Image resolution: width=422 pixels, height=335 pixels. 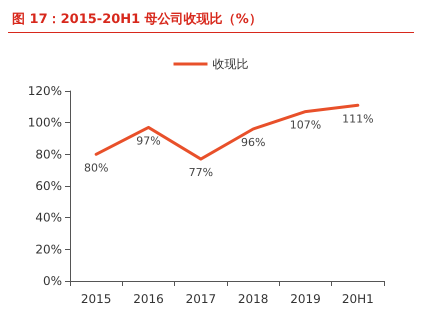 What do you see at coordinates (306, 125) in the screenshot?
I see `data-label: 107%` at bounding box center [306, 125].